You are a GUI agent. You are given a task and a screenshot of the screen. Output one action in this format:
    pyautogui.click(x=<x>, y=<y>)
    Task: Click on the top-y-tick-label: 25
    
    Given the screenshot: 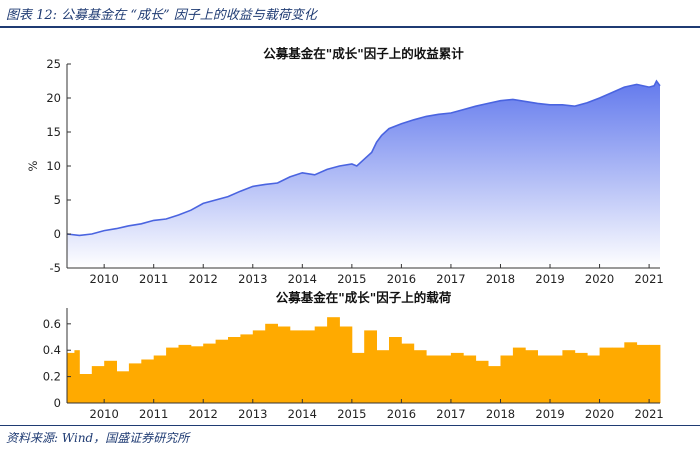 What is the action you would take?
    pyautogui.click(x=53, y=64)
    